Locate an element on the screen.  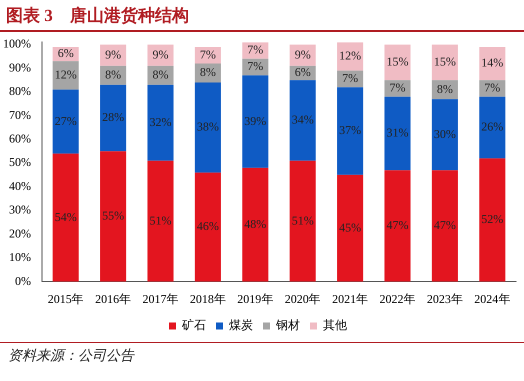
data-label: 30% is located at coordinates (445, 133).